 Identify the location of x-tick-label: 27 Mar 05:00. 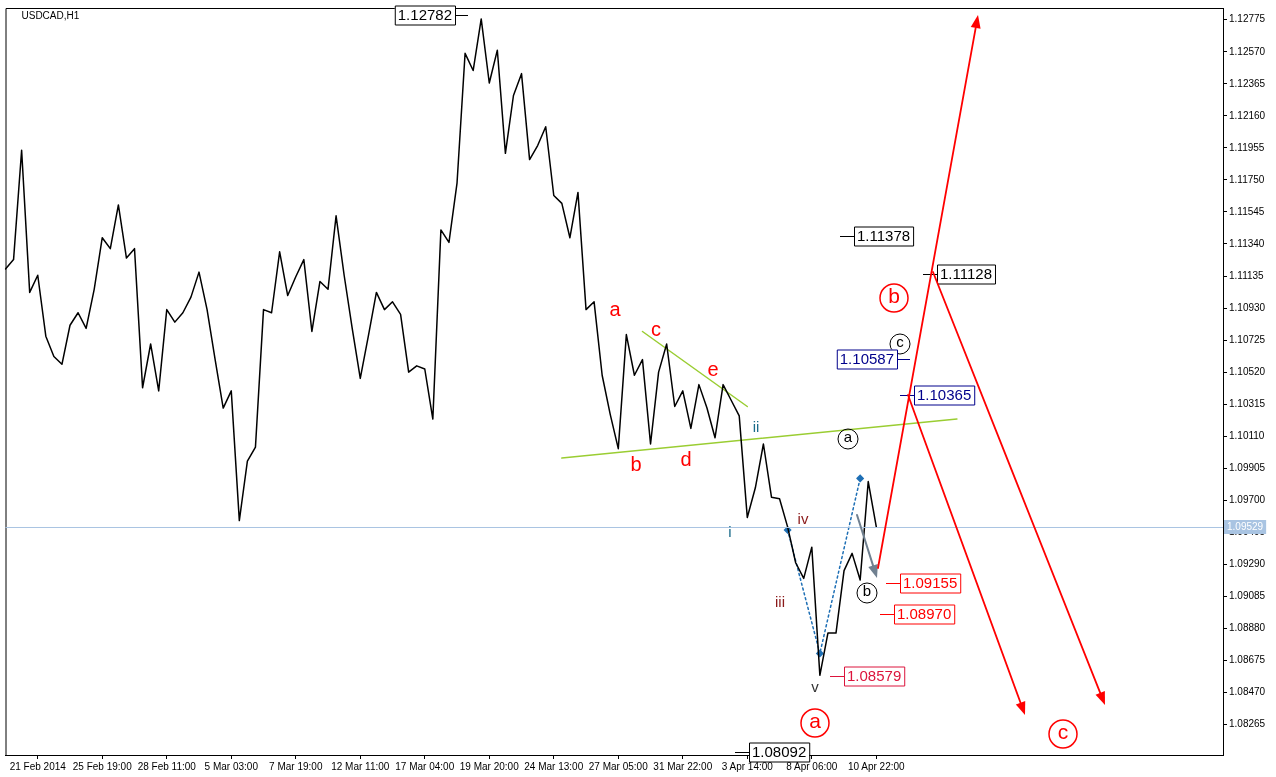
(618, 766).